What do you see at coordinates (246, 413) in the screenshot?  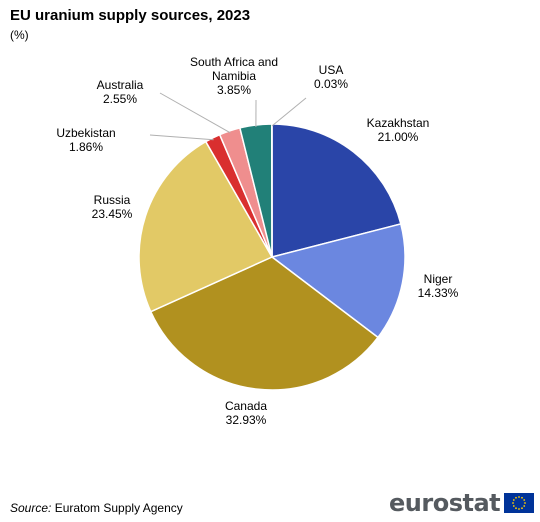 I see `data-label-canada: Canada 32.93%` at bounding box center [246, 413].